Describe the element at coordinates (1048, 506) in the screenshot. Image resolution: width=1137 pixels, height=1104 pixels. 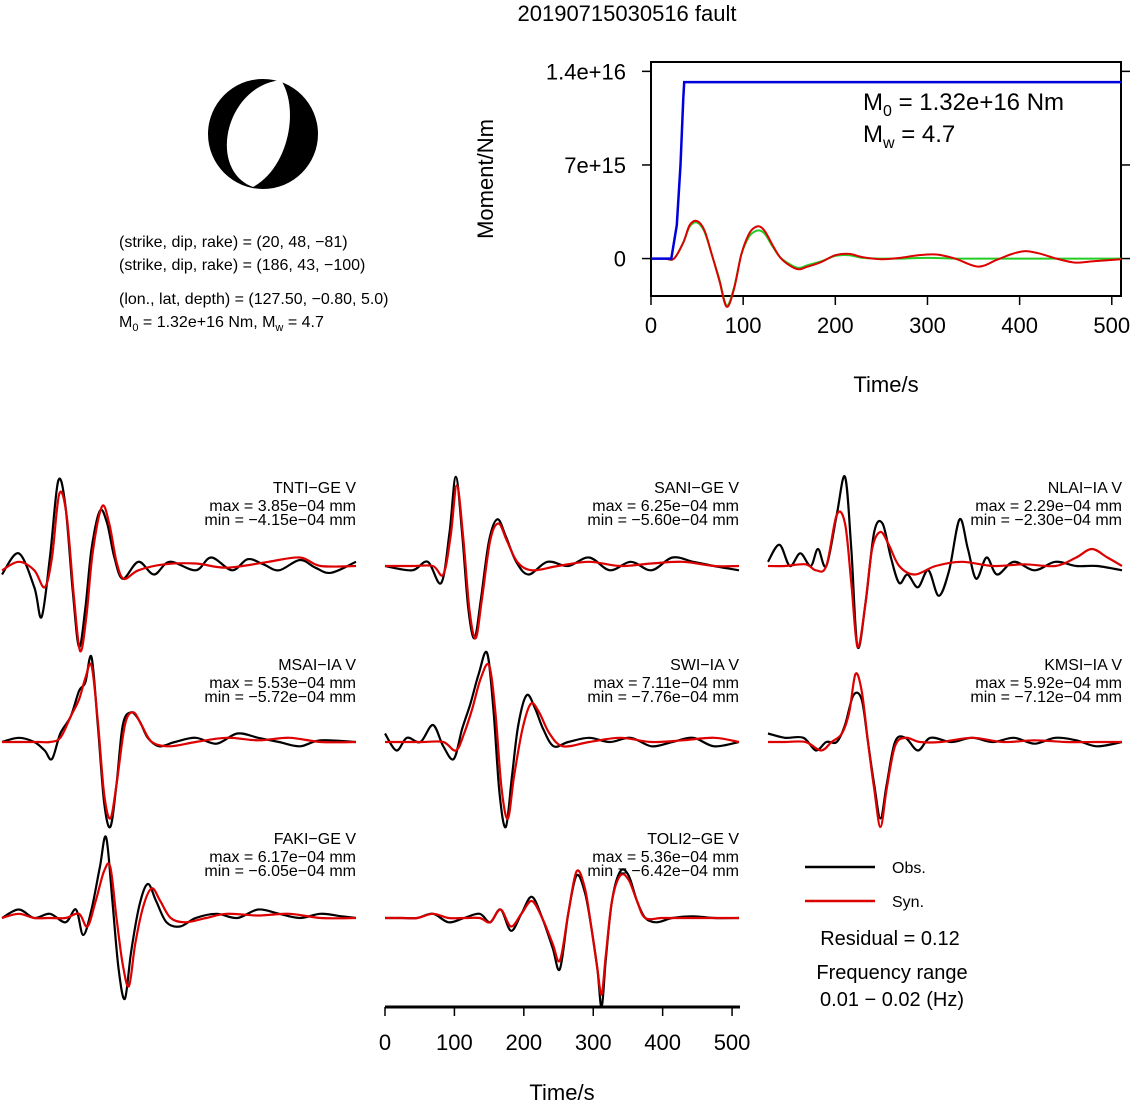
I see `station-max: max = 2.29e−04 mm` at that location.